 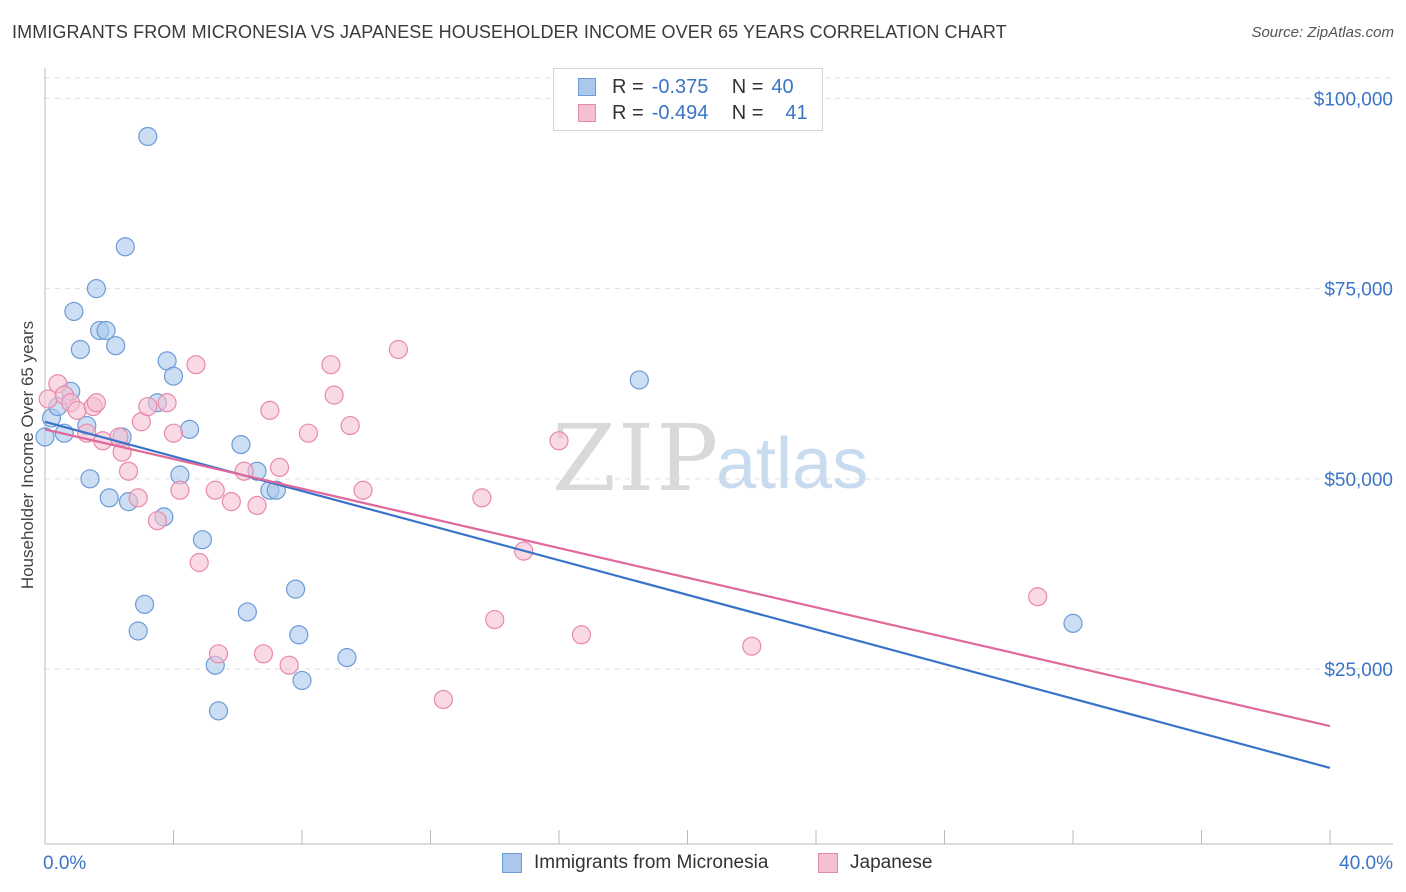 What do you see at coordinates (636, 458) in the screenshot?
I see `watermark-zip: ZIP` at bounding box center [636, 458].